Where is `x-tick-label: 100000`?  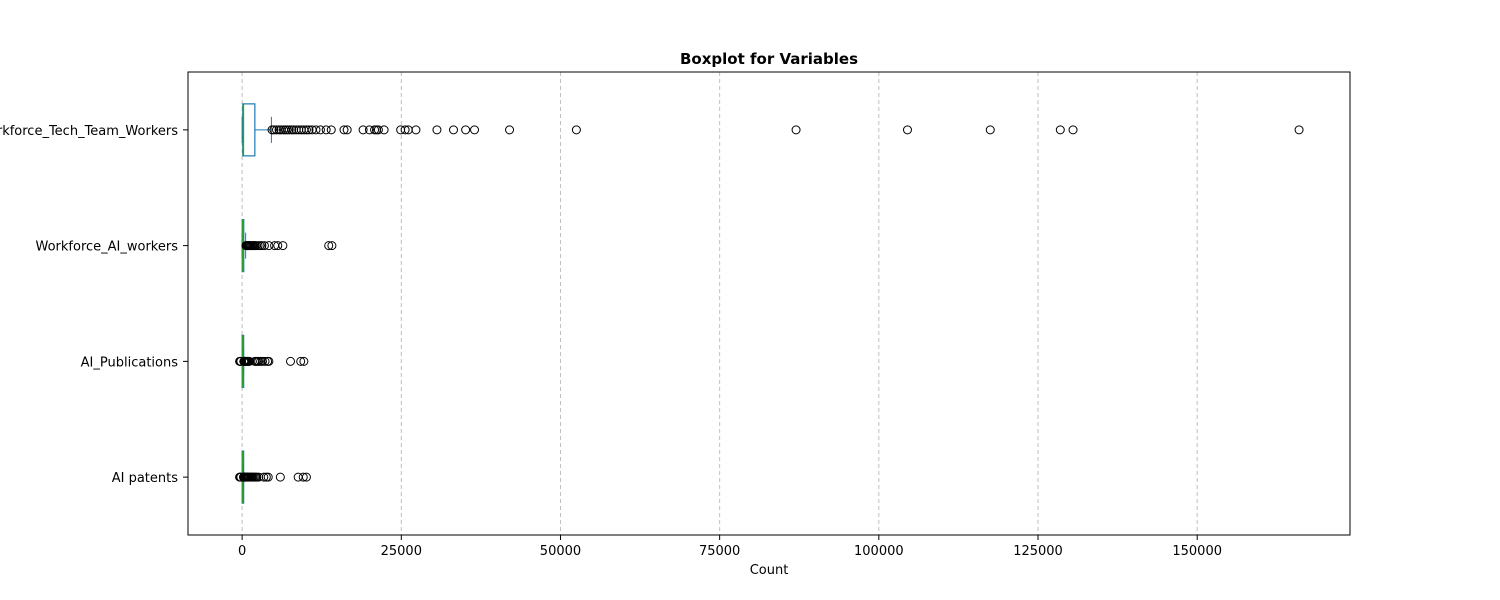
x-tick-label: 100000 is located at coordinates (879, 551).